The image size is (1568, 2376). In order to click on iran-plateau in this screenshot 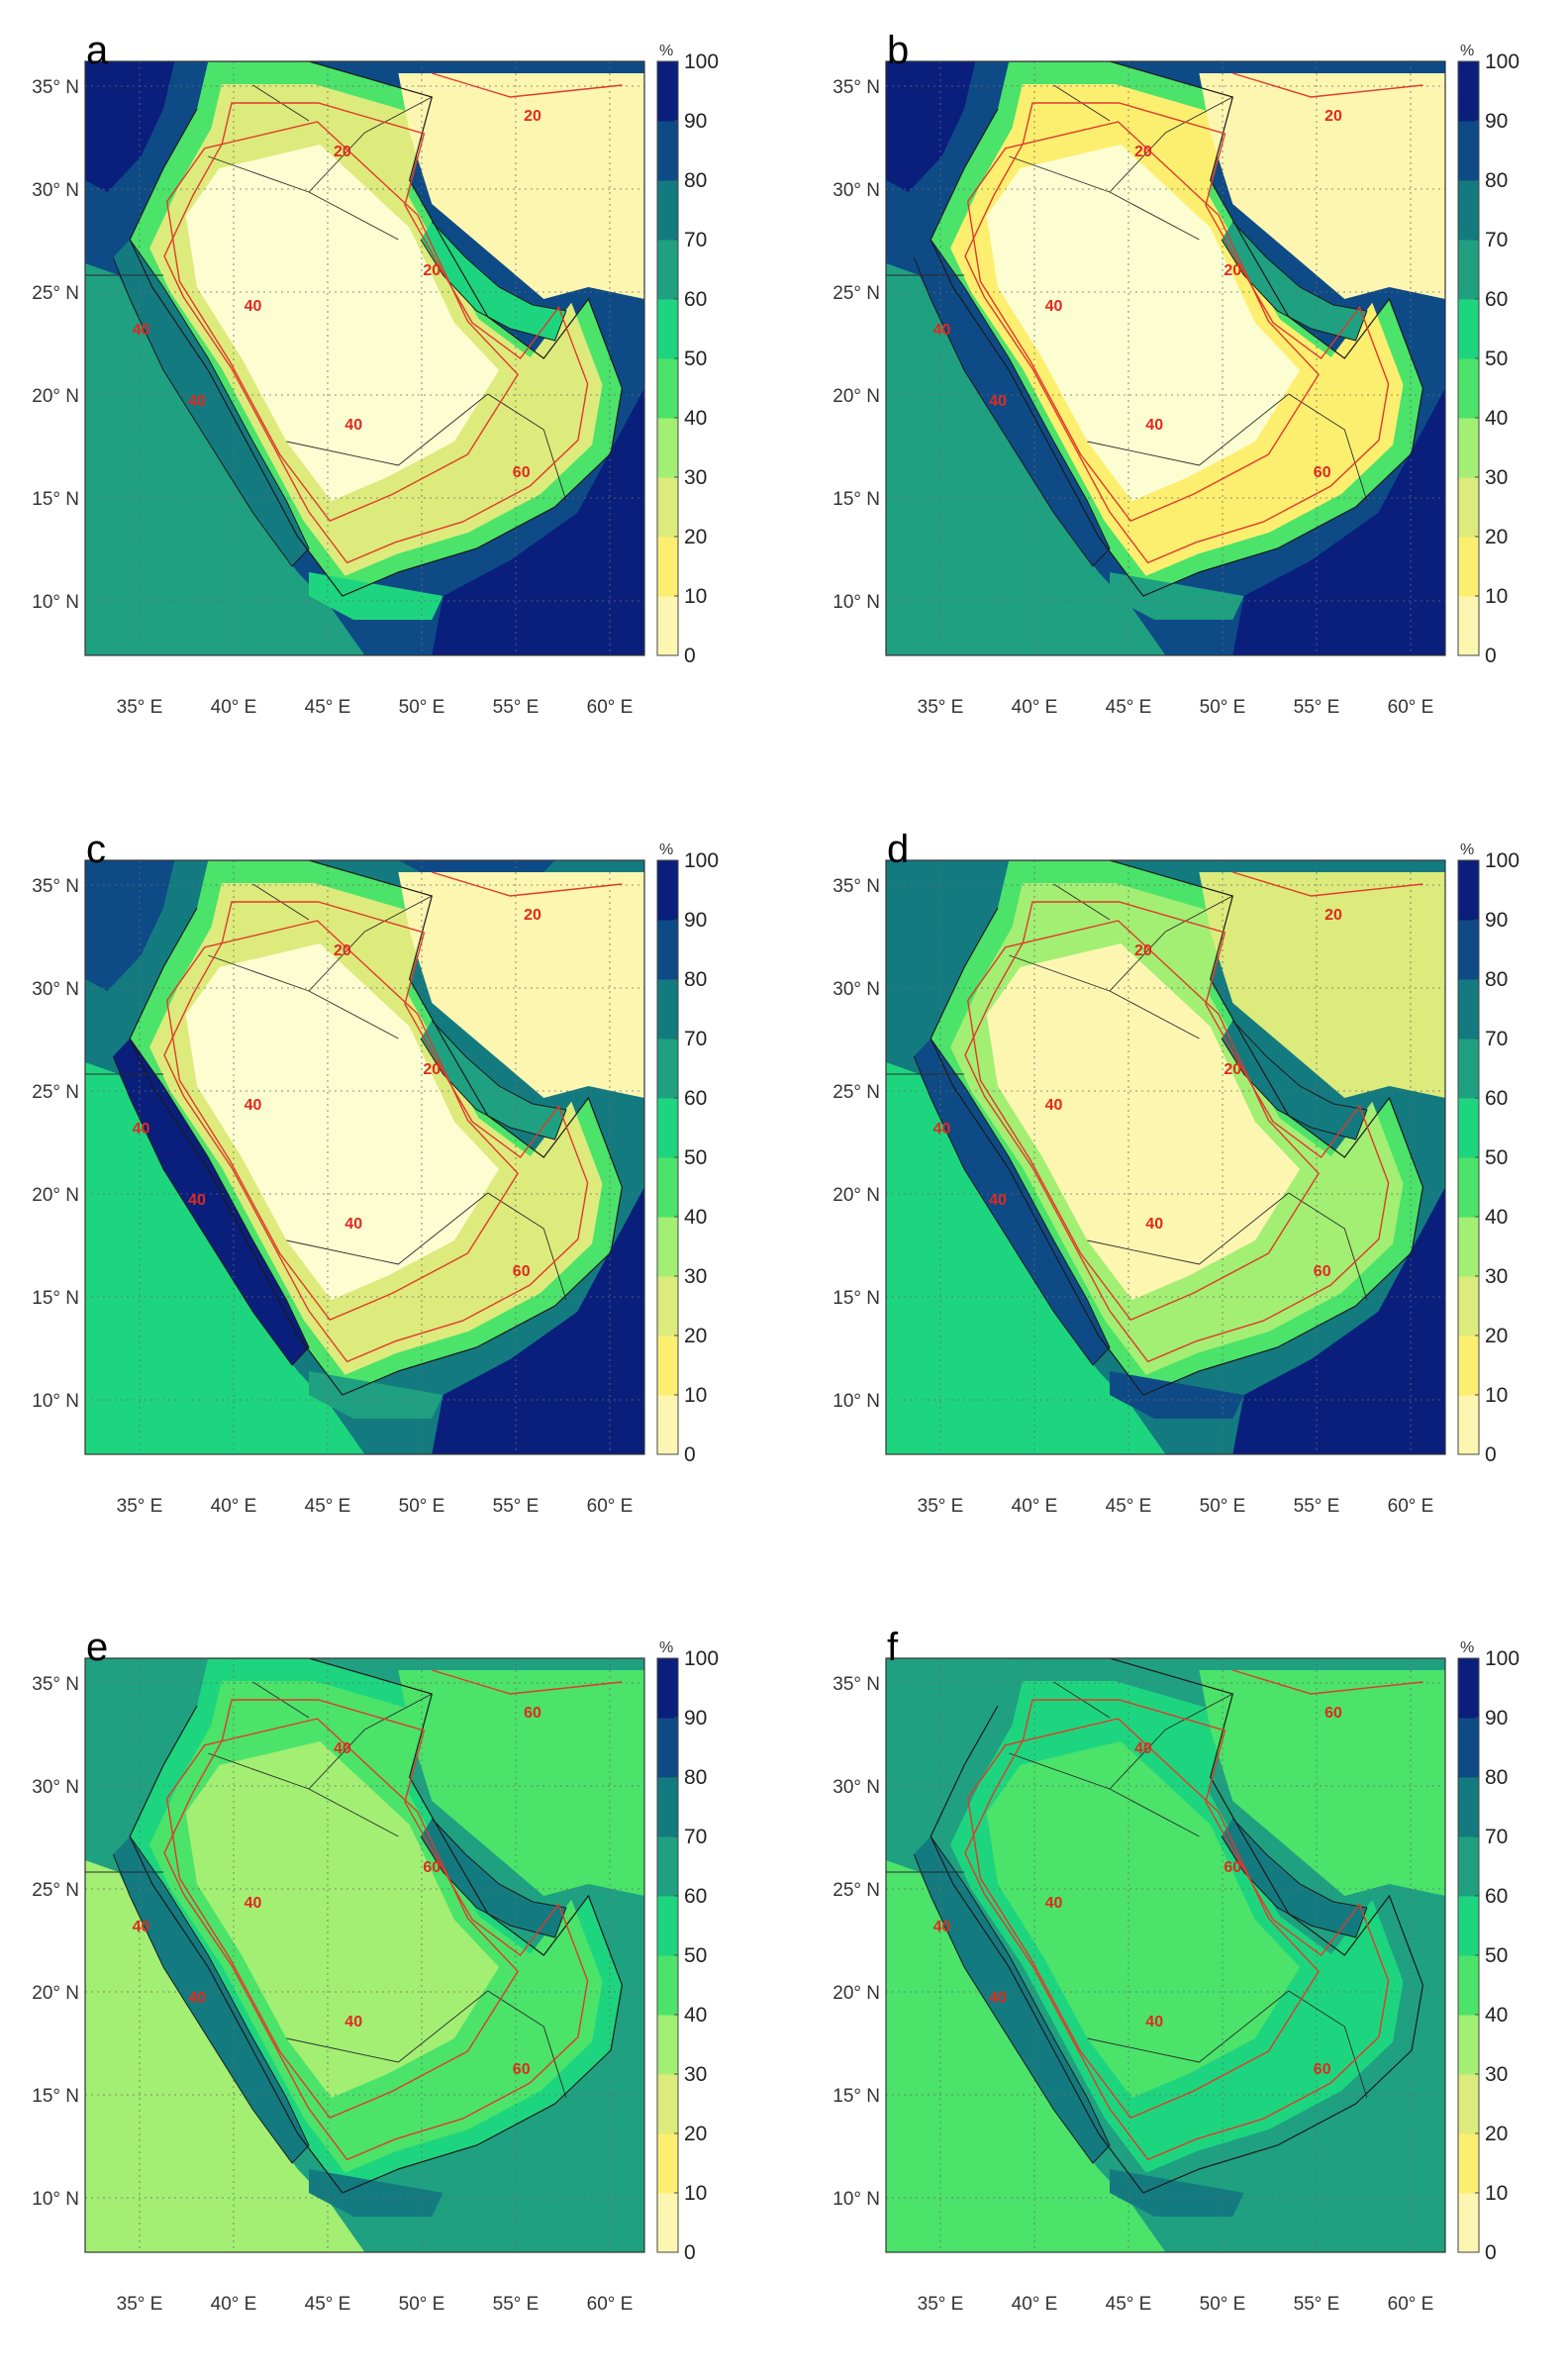, I will do `click(521, 186)`.